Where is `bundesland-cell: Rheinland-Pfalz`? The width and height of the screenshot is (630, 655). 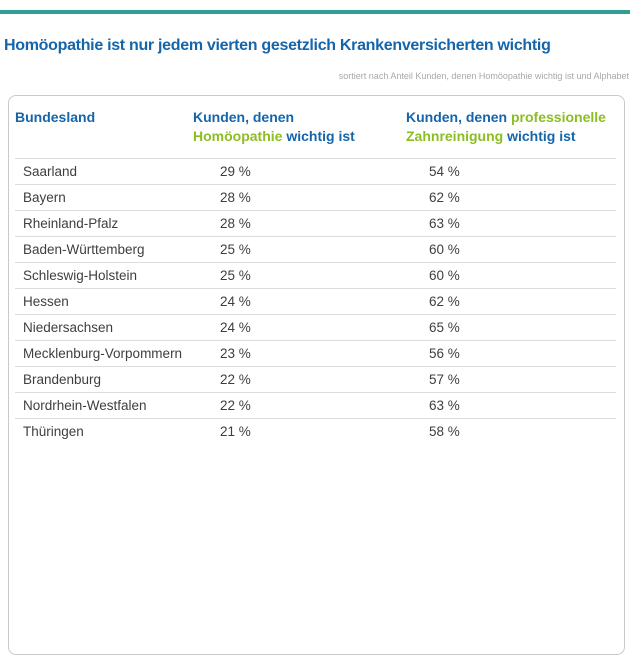
bundesland-cell: Rheinland-Pfalz is located at coordinates (71, 223).